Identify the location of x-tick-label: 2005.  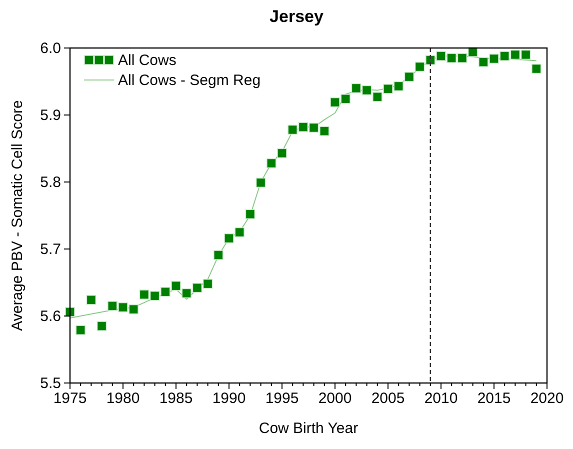
(388, 398).